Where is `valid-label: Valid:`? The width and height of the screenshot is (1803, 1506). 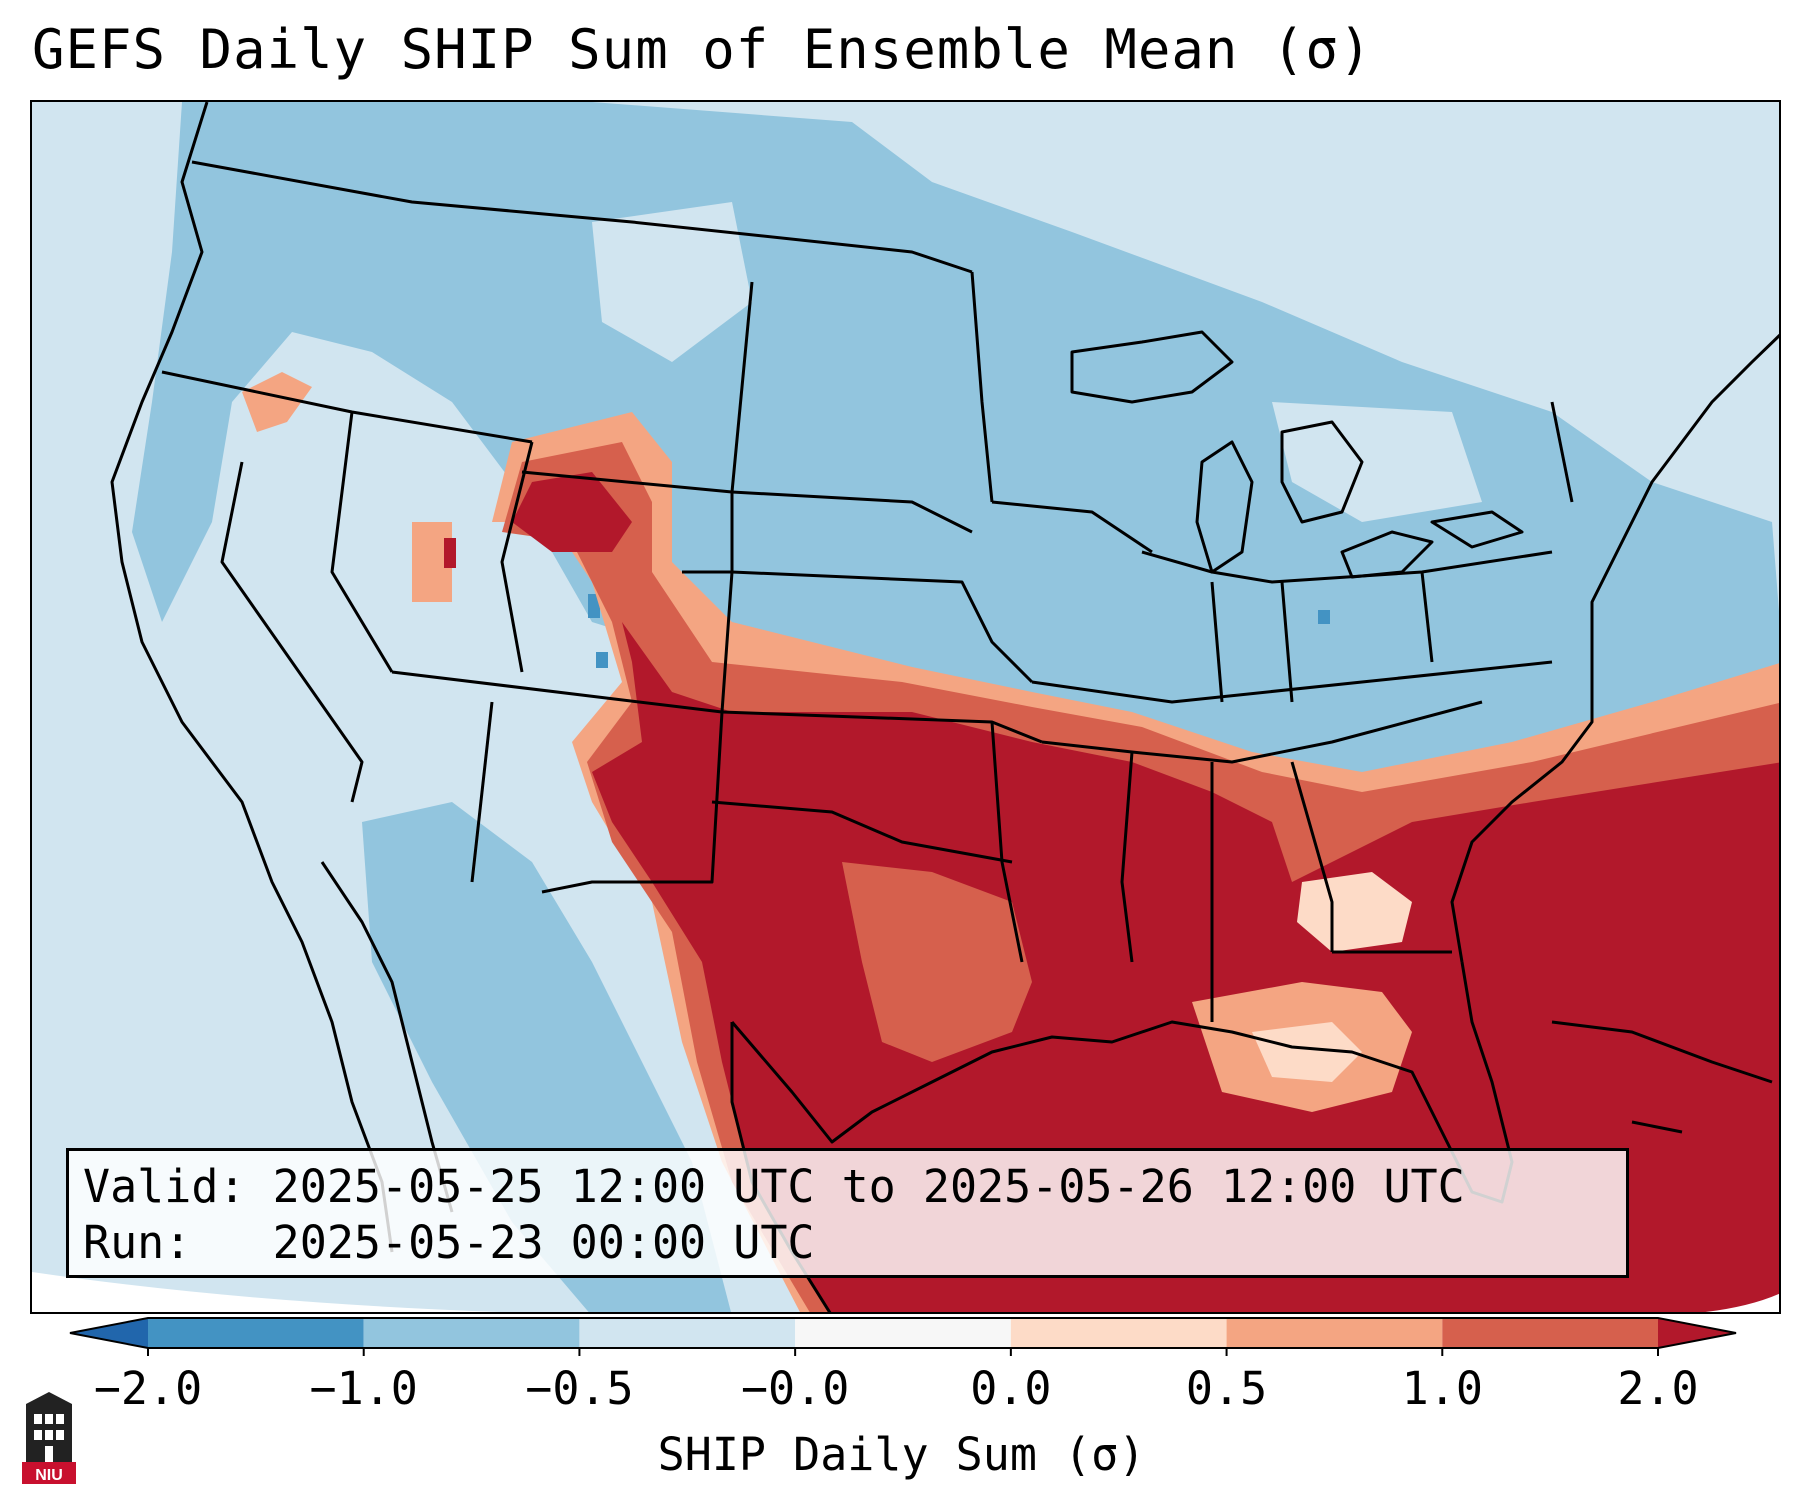 valid-label: Valid: is located at coordinates (164, 1186).